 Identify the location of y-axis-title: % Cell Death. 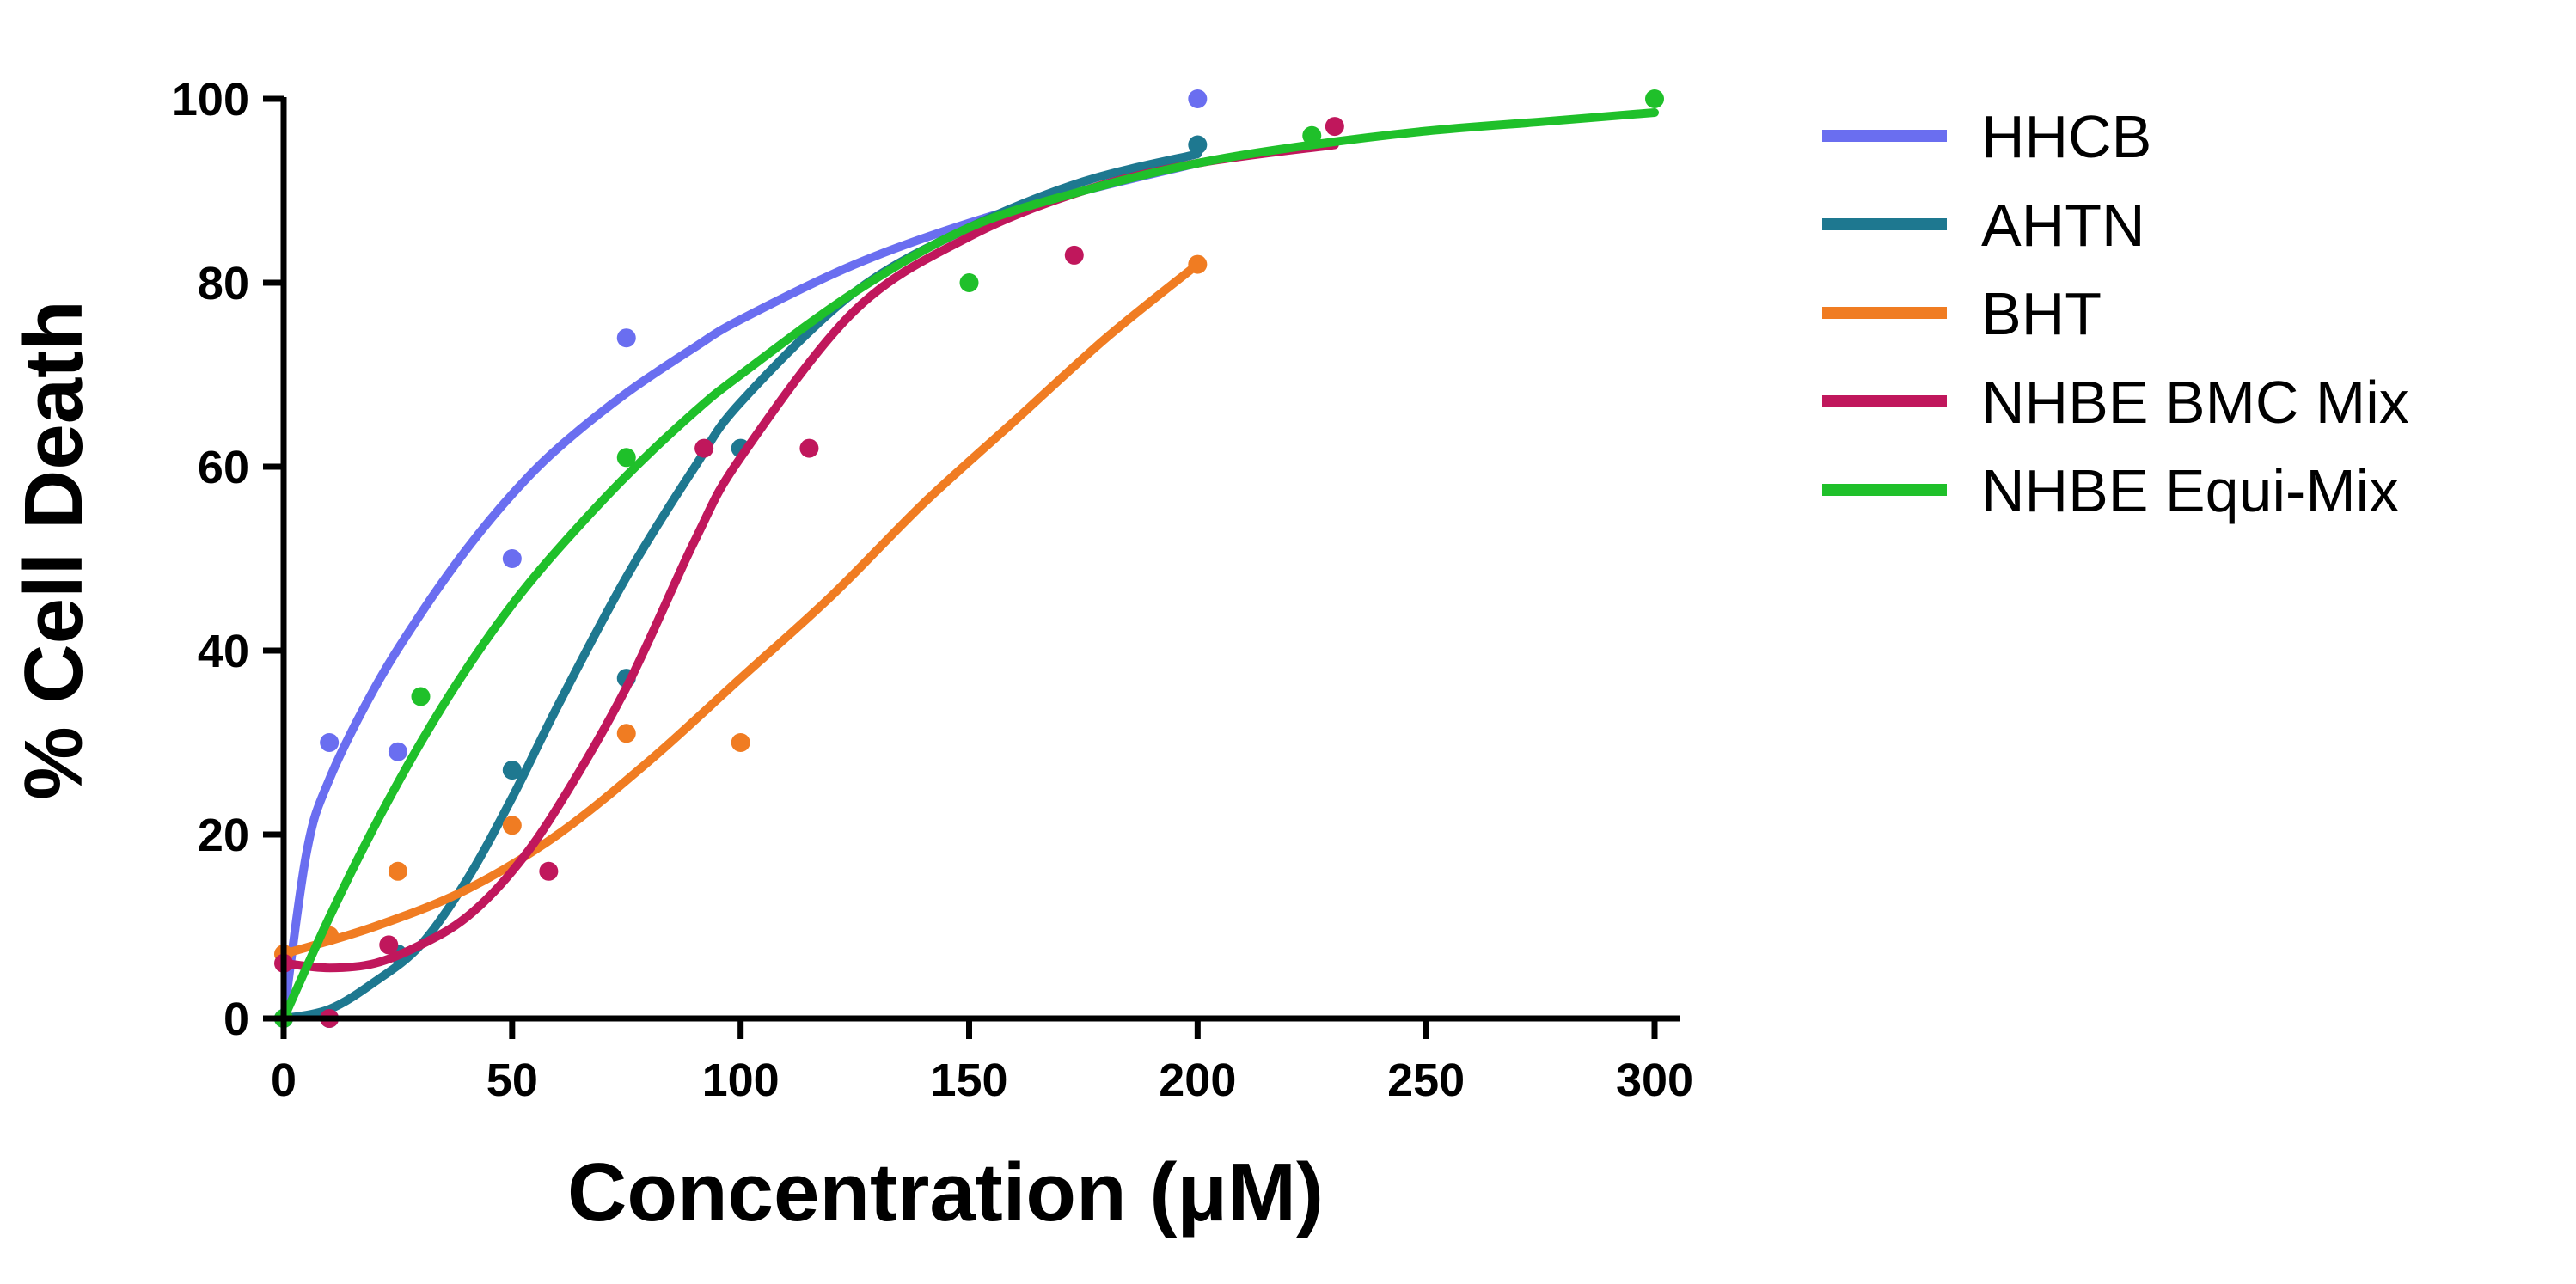
(54, 549).